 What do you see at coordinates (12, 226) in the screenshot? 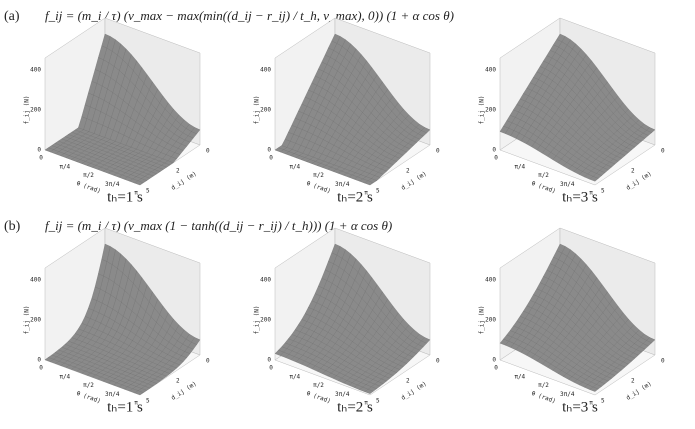
I see `panel-label: (b)` at bounding box center [12, 226].